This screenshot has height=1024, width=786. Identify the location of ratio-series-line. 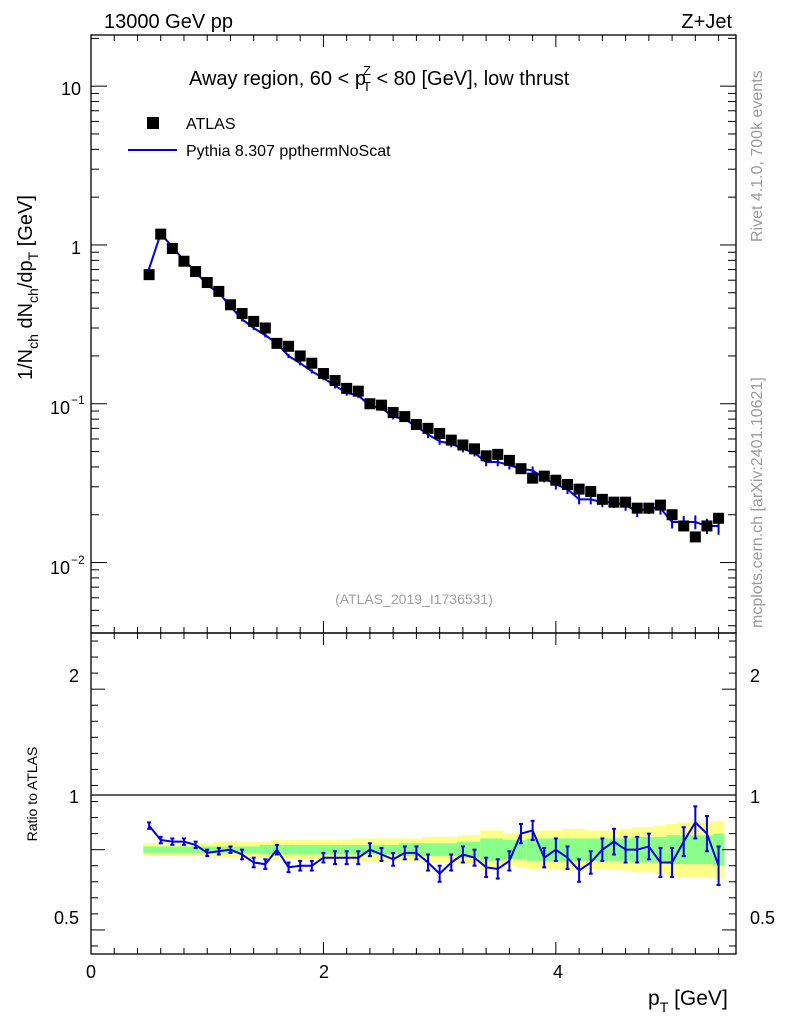
(434, 848).